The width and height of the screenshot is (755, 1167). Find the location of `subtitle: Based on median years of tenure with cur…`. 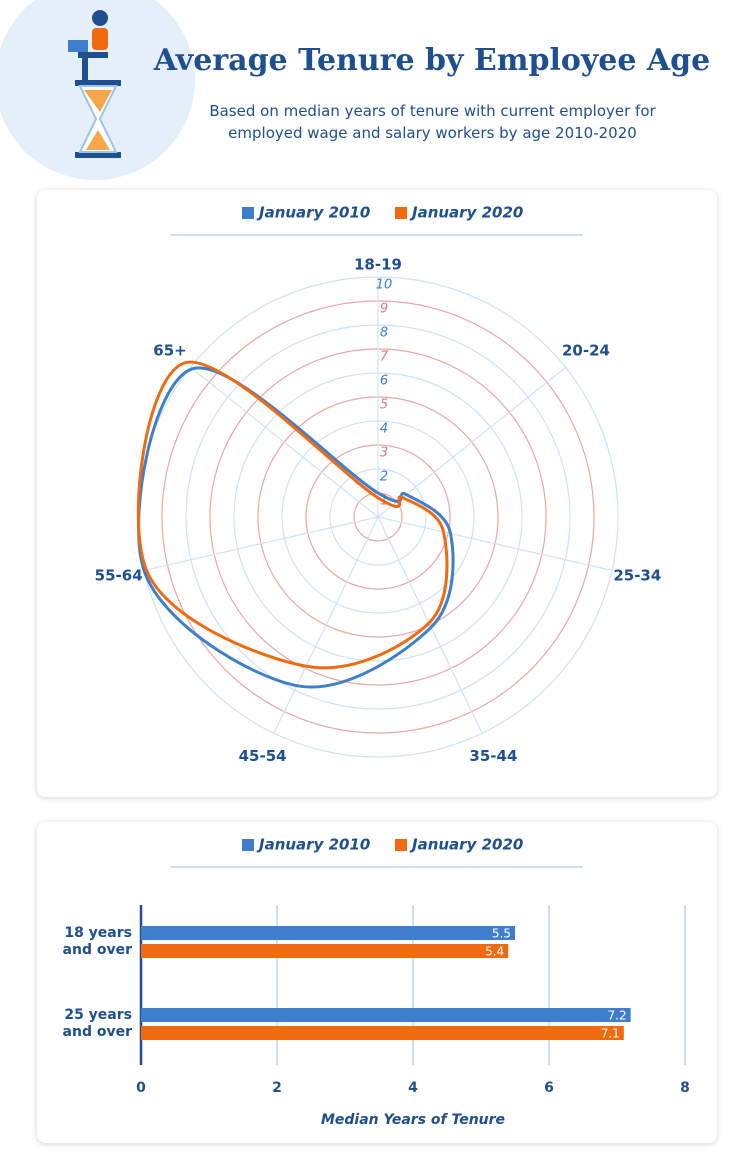

subtitle: Based on median years of tenure with cur… is located at coordinates (432, 122).